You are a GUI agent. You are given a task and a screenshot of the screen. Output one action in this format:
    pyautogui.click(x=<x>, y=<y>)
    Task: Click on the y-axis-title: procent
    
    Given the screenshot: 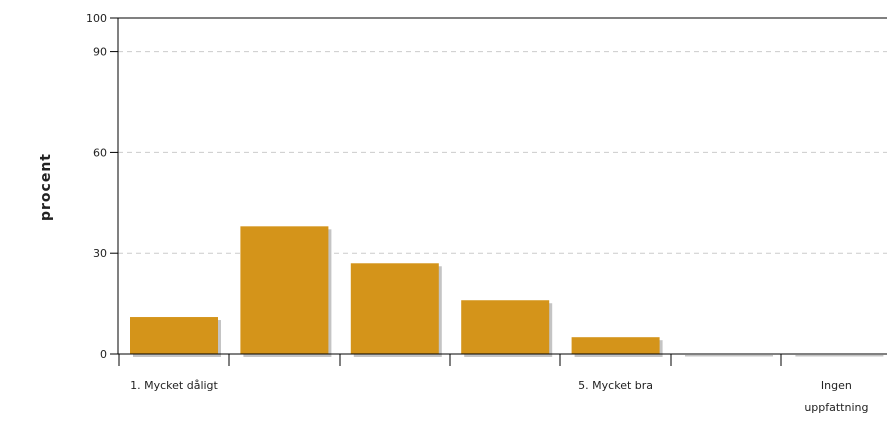 What is the action you would take?
    pyautogui.click(x=46, y=187)
    